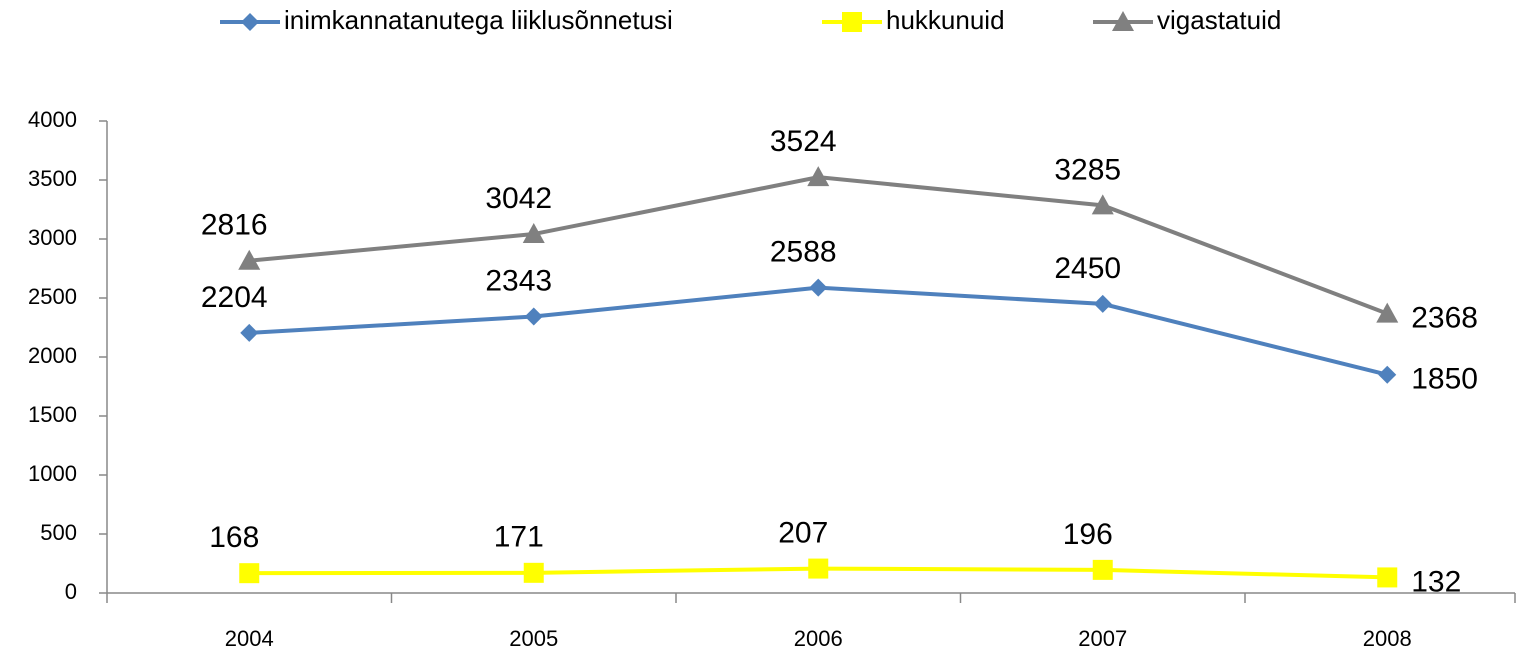 This screenshot has width=1521, height=657. I want to click on data-label: 2816, so click(234, 225).